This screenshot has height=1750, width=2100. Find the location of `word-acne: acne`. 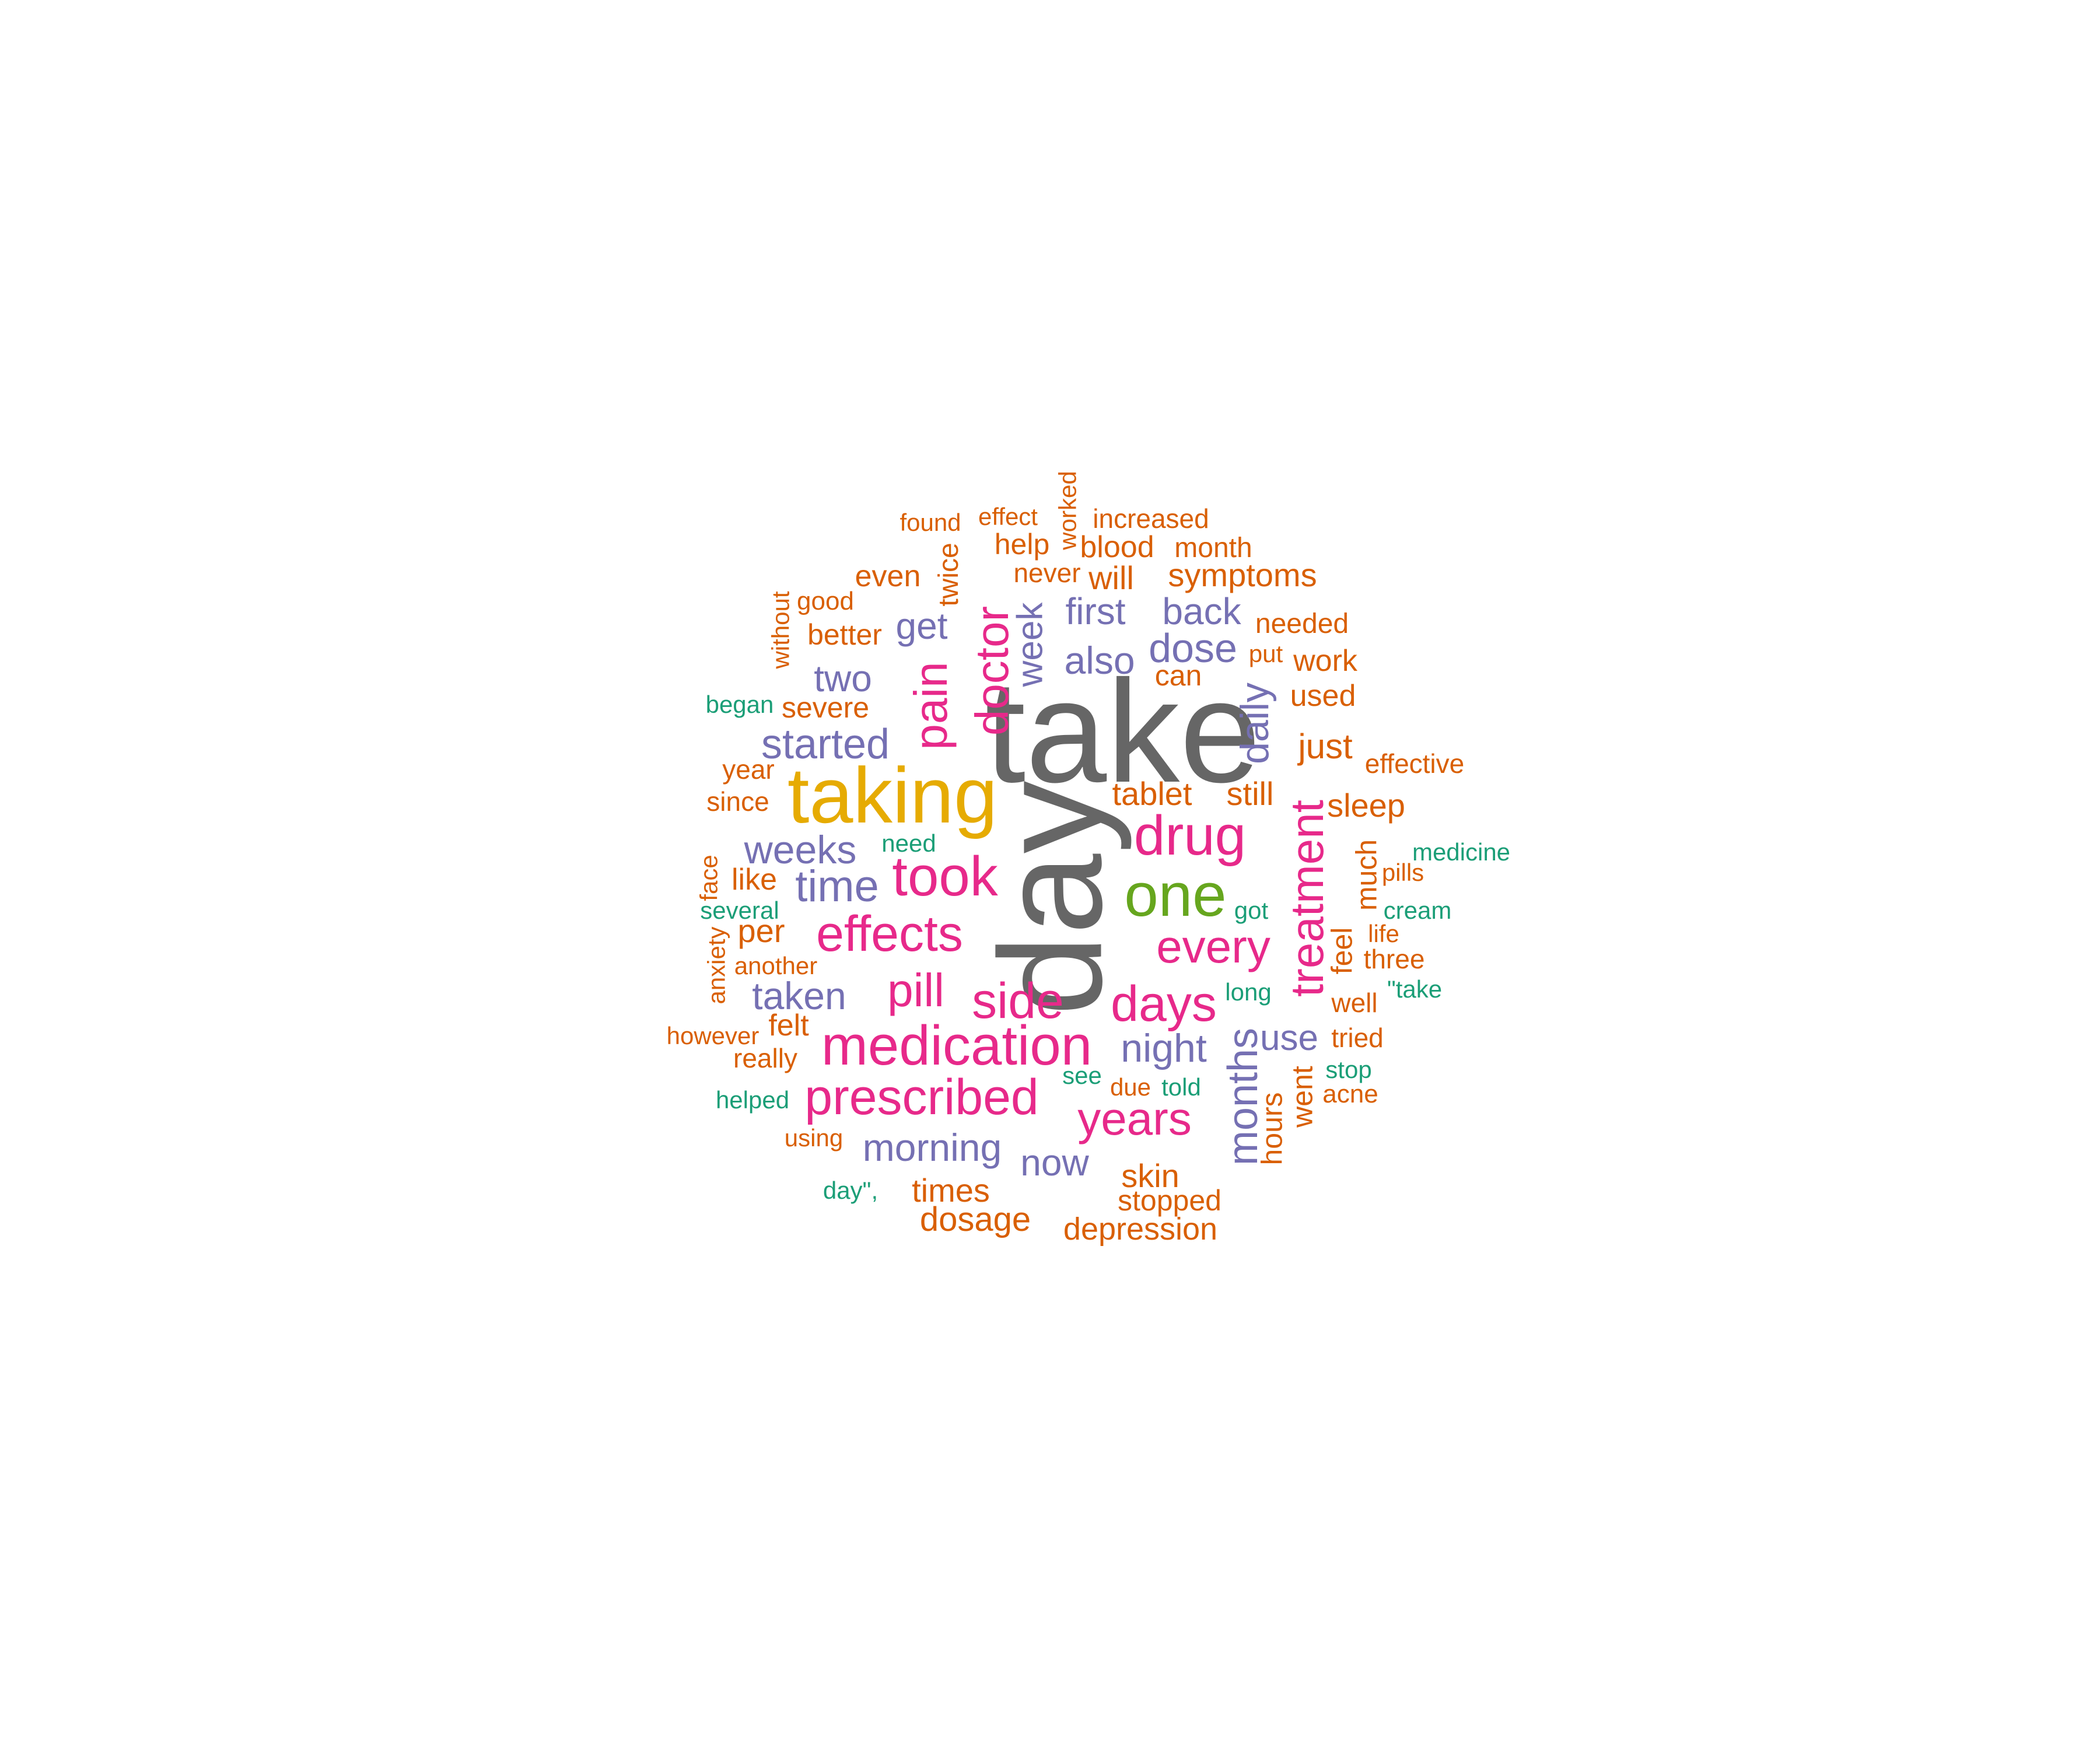

word-acne: acne is located at coordinates (1350, 1094).